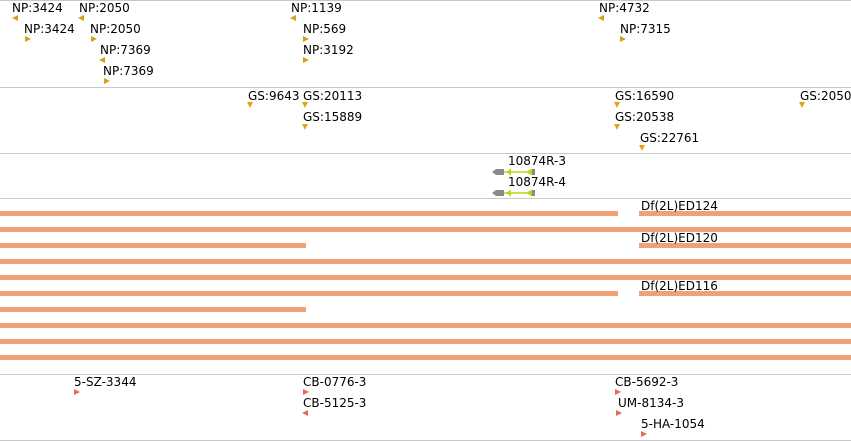  Describe the element at coordinates (673, 424) in the screenshot. I see `insertion-label: 5-HA-1054` at that location.